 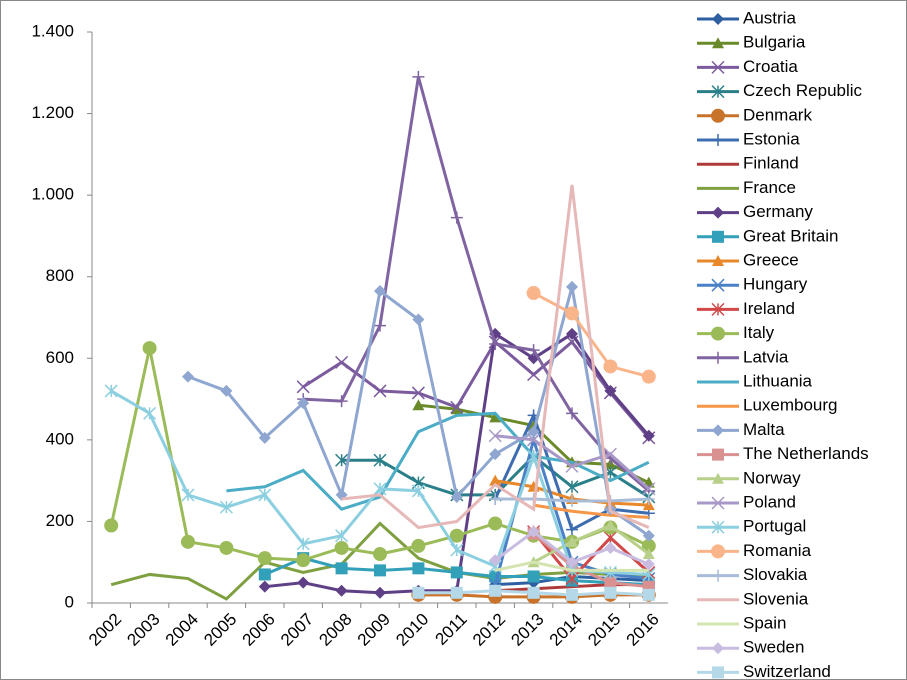 What do you see at coordinates (770, 66) in the screenshot?
I see `legend-label: Croatia` at bounding box center [770, 66].